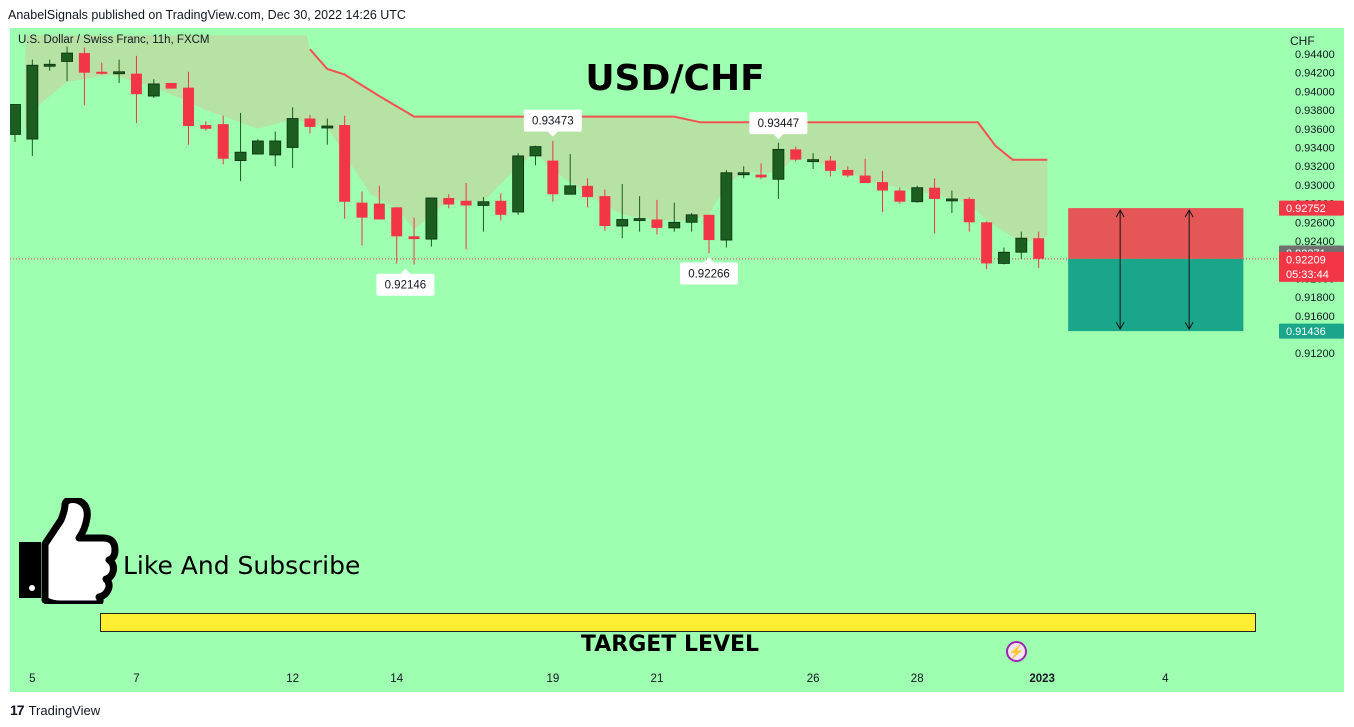  Describe the element at coordinates (1315, 186) in the screenshot. I see `y-tick-label: 0.93000` at that location.